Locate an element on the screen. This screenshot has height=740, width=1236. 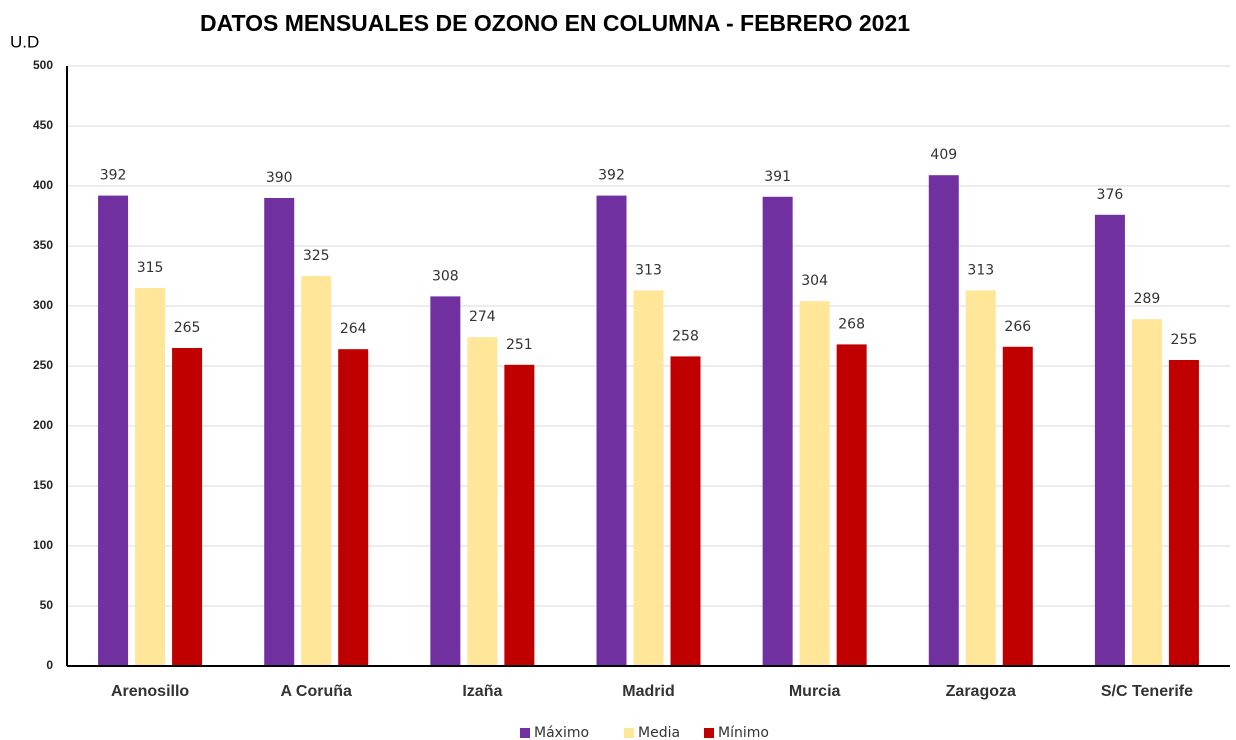
x-tick-label: Zaragoza is located at coordinates (981, 691).